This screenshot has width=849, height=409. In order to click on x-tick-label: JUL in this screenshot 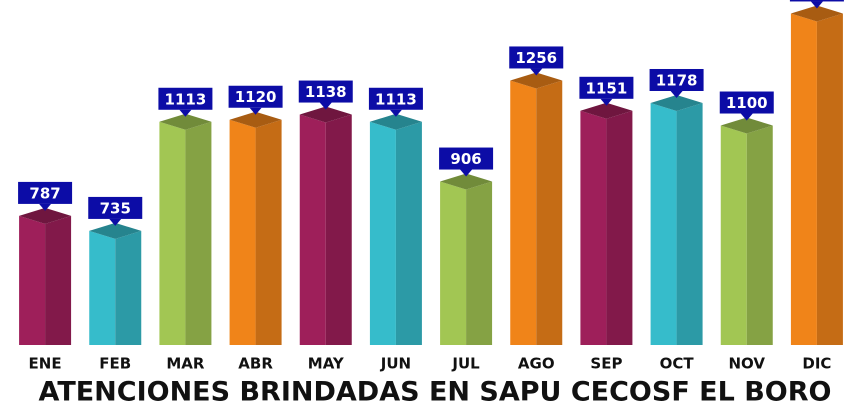, I will do `click(465, 364)`.